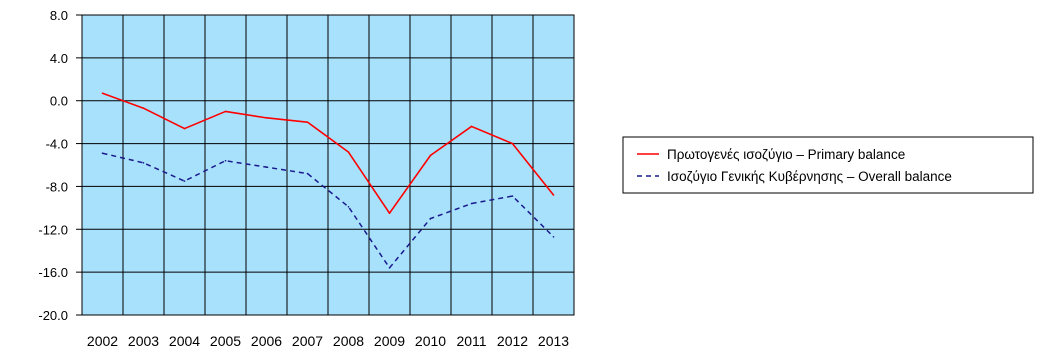  What do you see at coordinates (53, 229) in the screenshot?
I see `y-tick-label: -12.0` at bounding box center [53, 229].